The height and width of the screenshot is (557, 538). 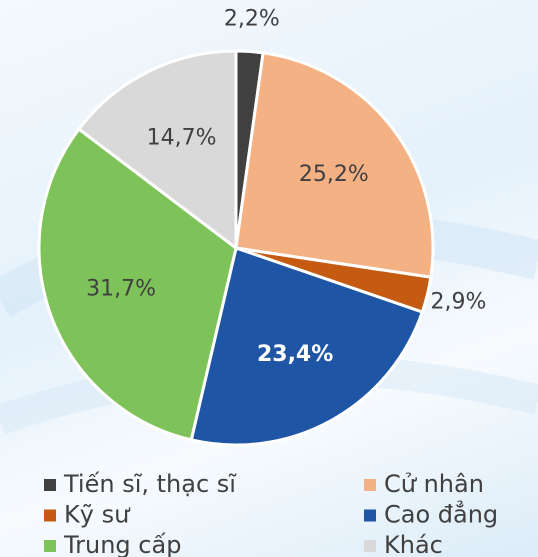 I want to click on legend-label: Cử nhân, so click(x=434, y=484).